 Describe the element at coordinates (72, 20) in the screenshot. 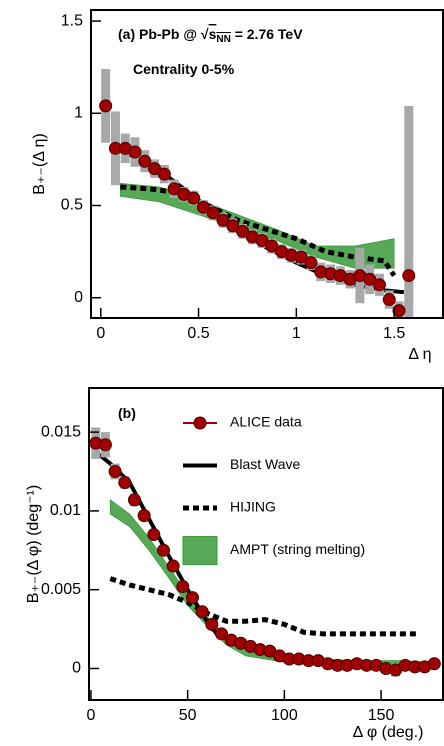

I see `y-tick-label: 1.5` at that location.